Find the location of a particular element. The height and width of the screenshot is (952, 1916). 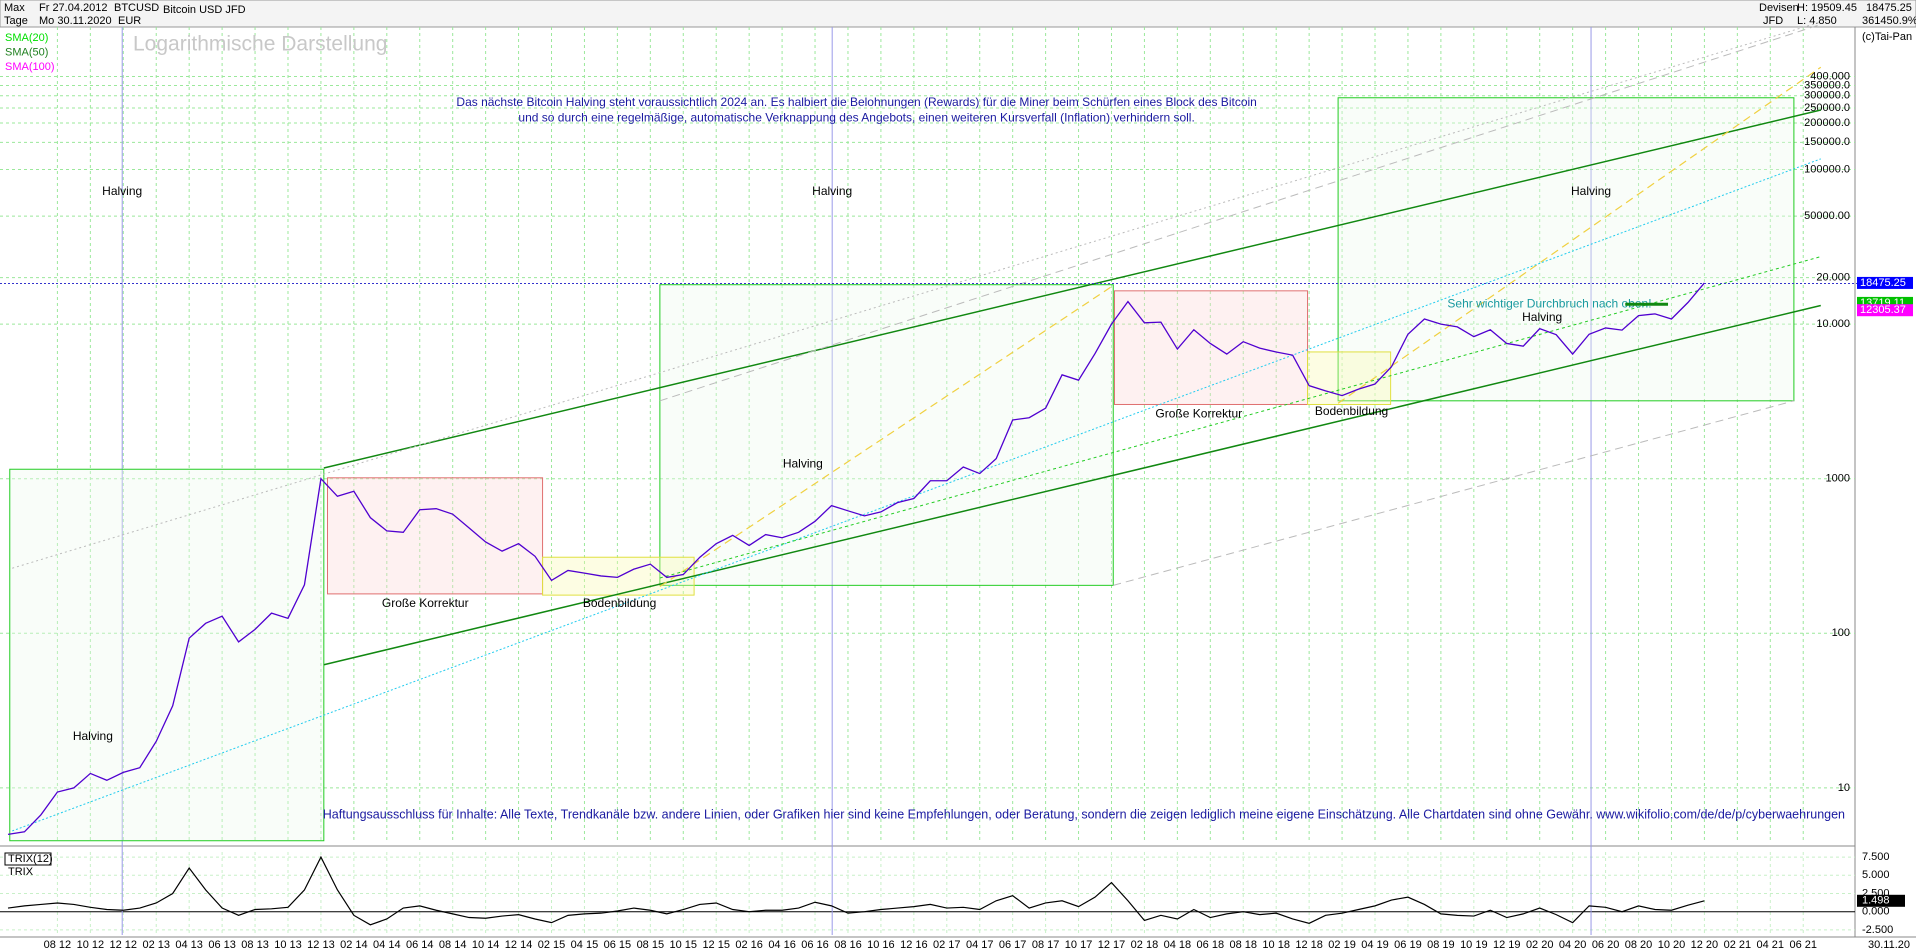

x-tick-label: 08 17 is located at coordinates (1046, 945).